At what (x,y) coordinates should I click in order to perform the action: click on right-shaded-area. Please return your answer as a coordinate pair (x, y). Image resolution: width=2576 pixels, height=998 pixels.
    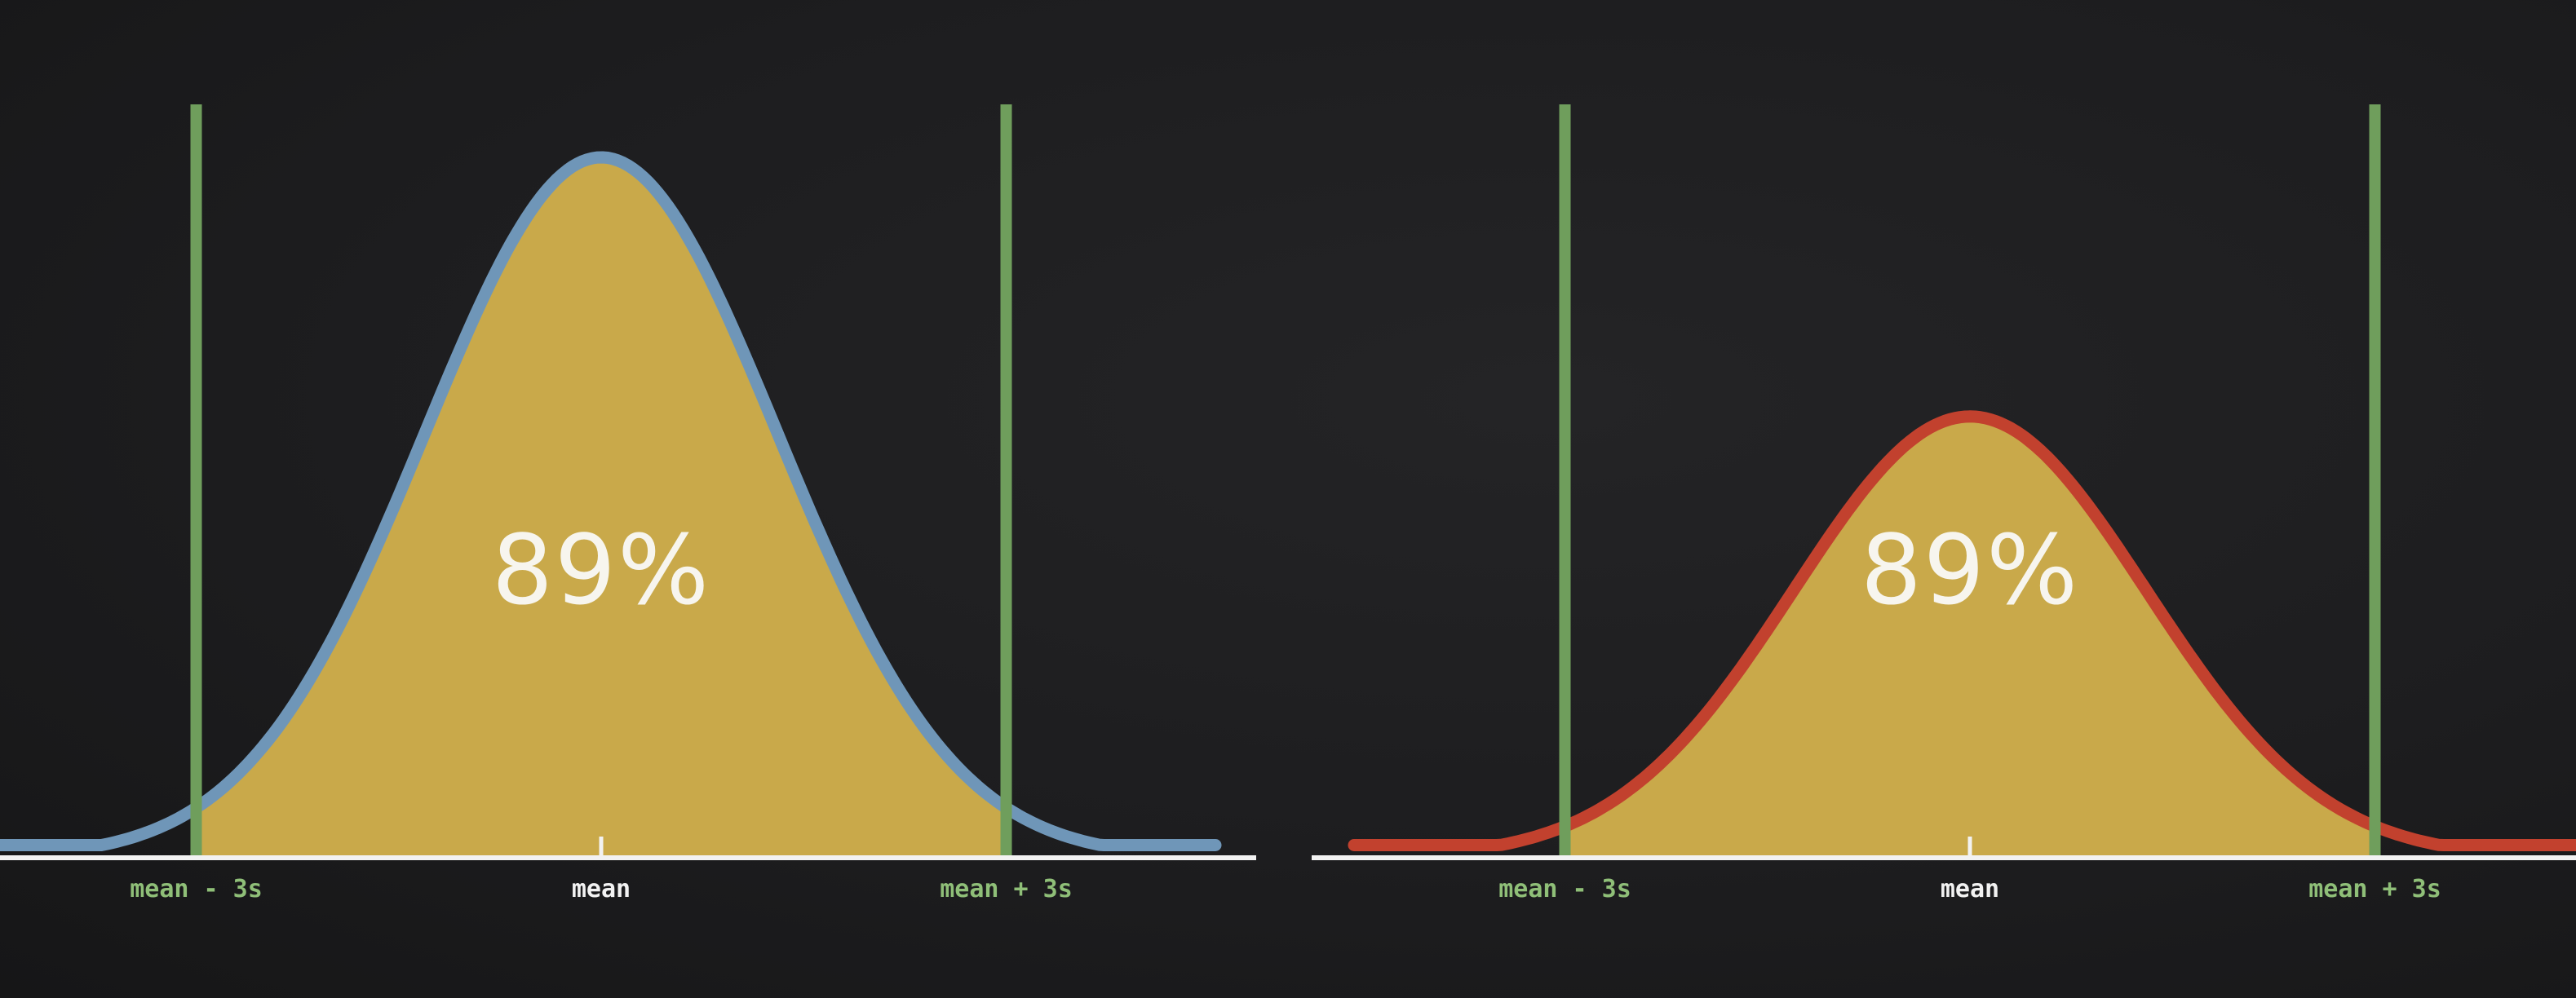
    Looking at the image, I should click on (1970, 637).